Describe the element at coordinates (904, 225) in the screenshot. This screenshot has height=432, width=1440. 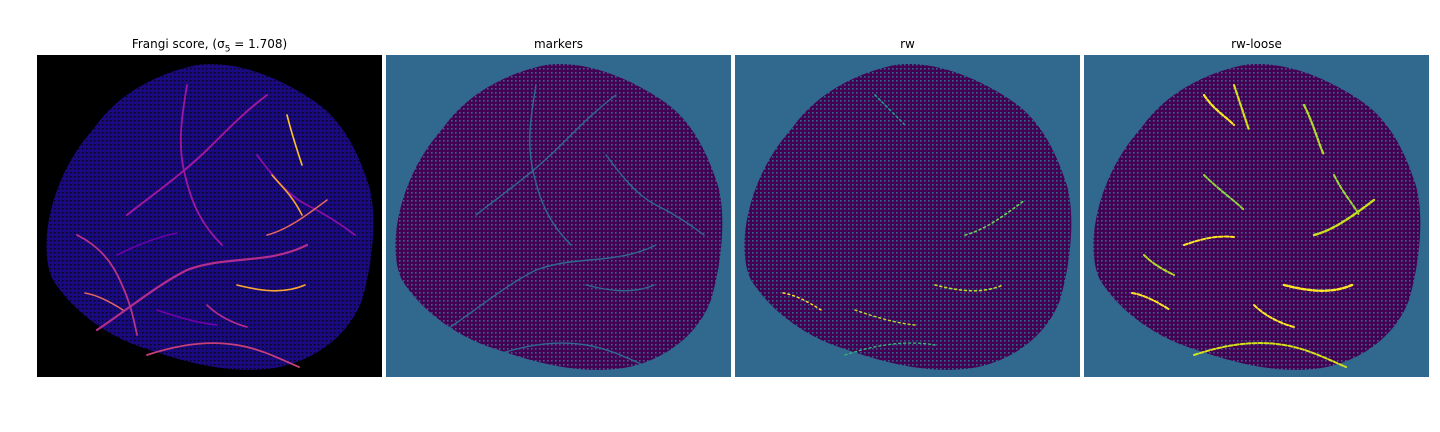
I see `rw-vessel-strokes` at that location.